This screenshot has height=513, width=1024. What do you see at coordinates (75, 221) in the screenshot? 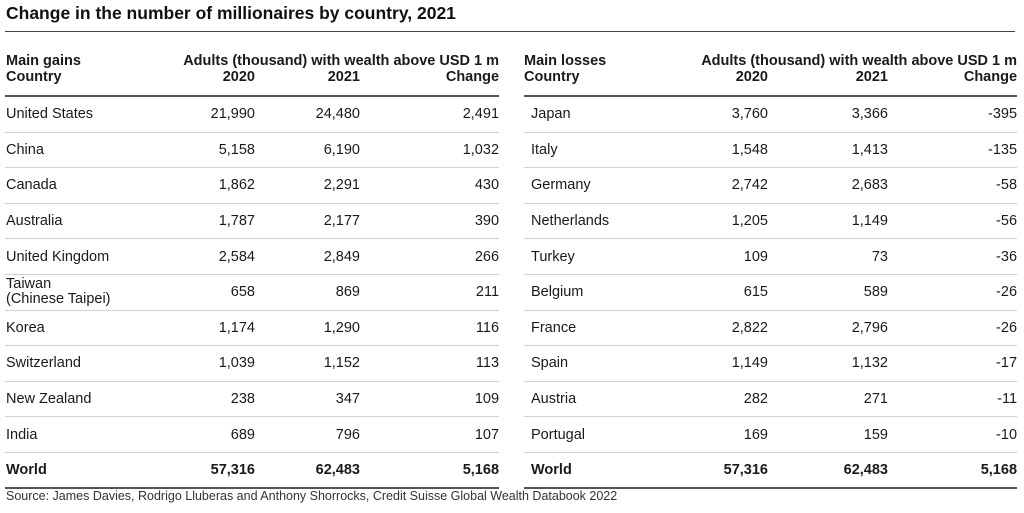
I see `country-cell: Australia` at bounding box center [75, 221].